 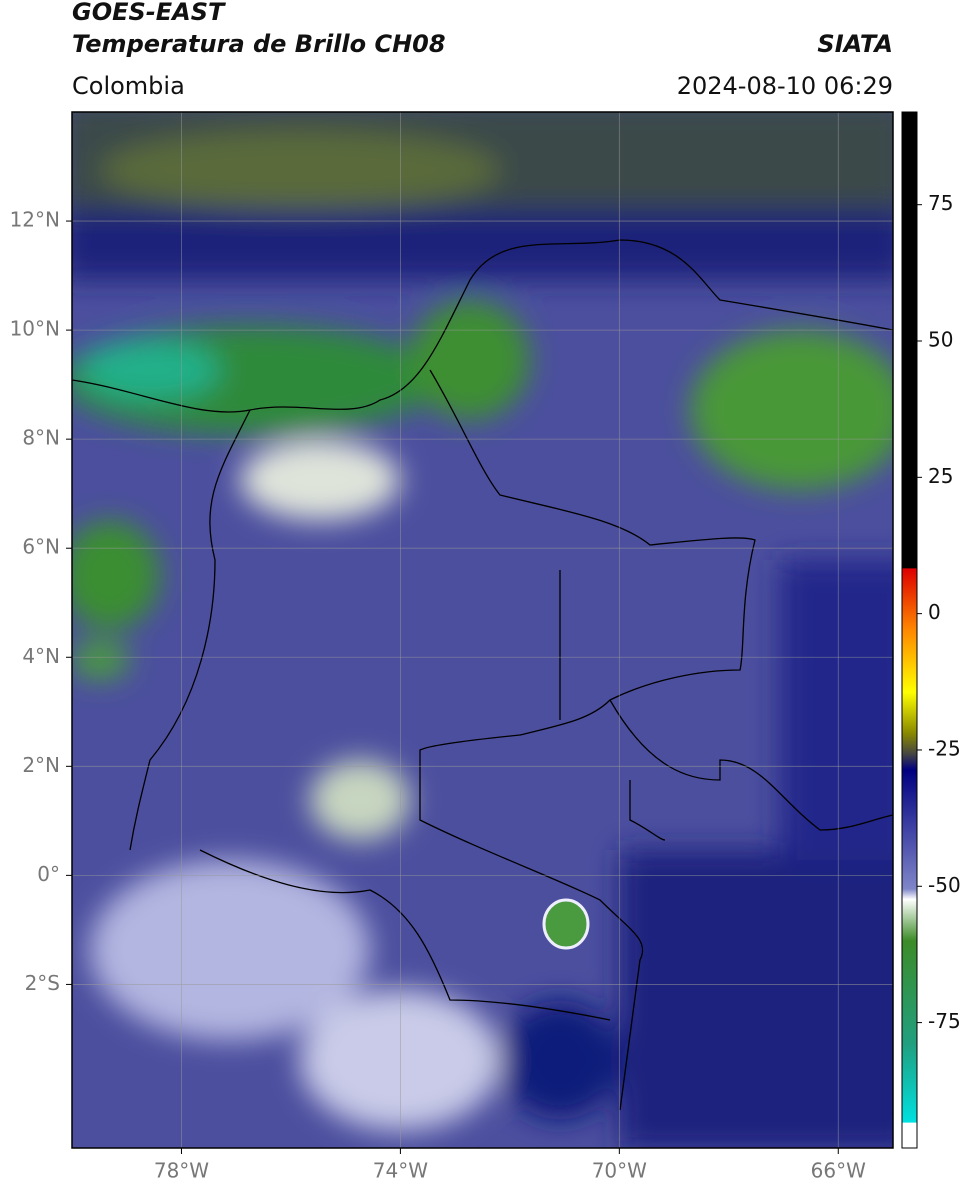 I want to click on y-tick-label: 10°N, so click(x=35, y=329).